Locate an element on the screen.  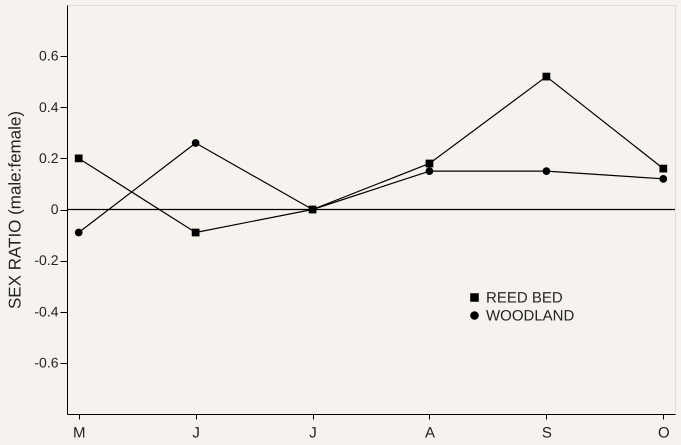
x-tick-label: S is located at coordinates (547, 433).